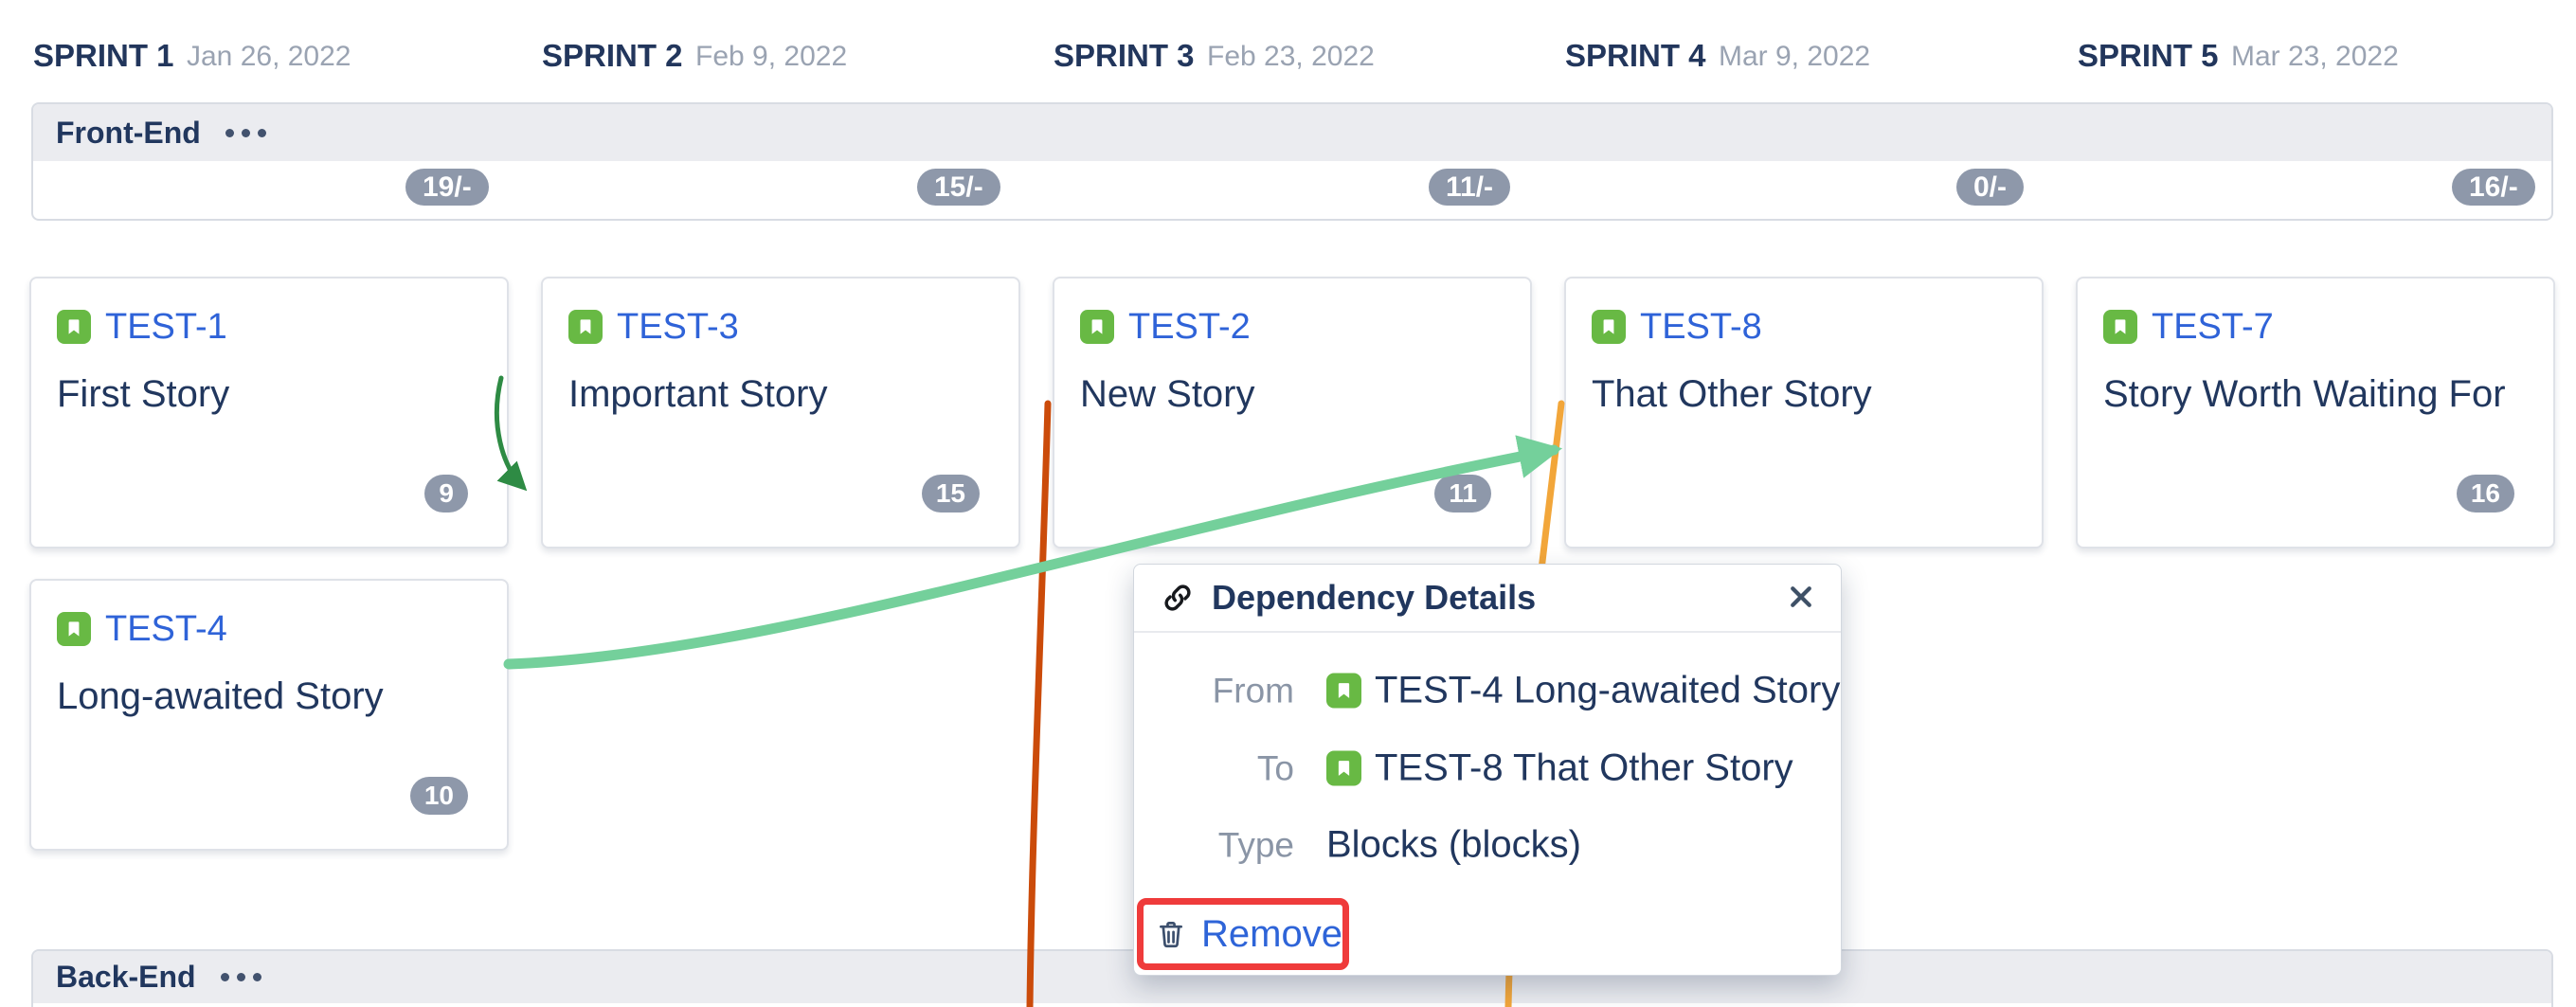 Image resolution: width=2576 pixels, height=1007 pixels. What do you see at coordinates (166, 629) in the screenshot?
I see `issue-key-link: TEST-4` at bounding box center [166, 629].